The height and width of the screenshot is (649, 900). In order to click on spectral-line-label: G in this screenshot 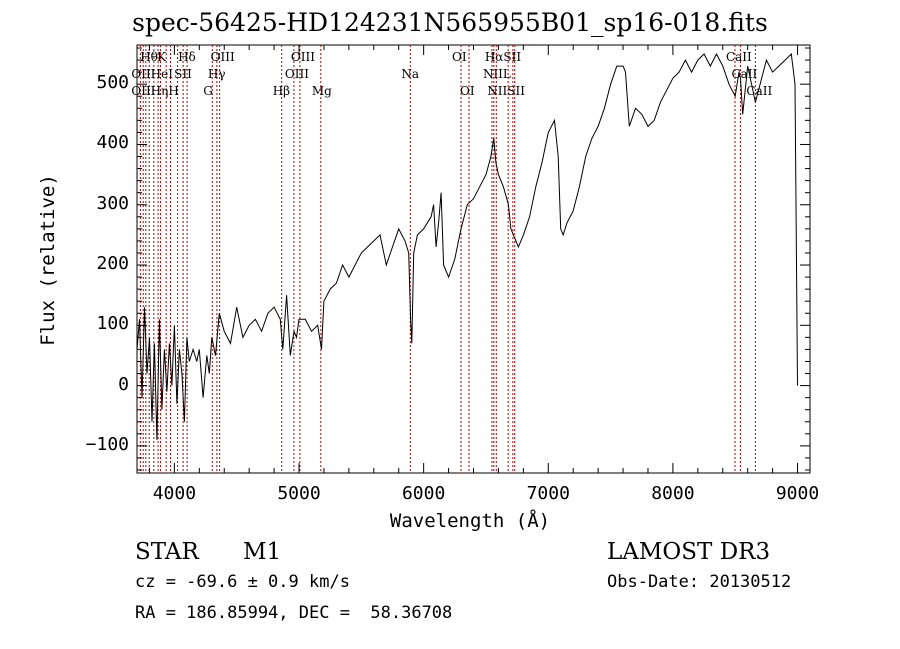, I will do `click(208, 91)`.